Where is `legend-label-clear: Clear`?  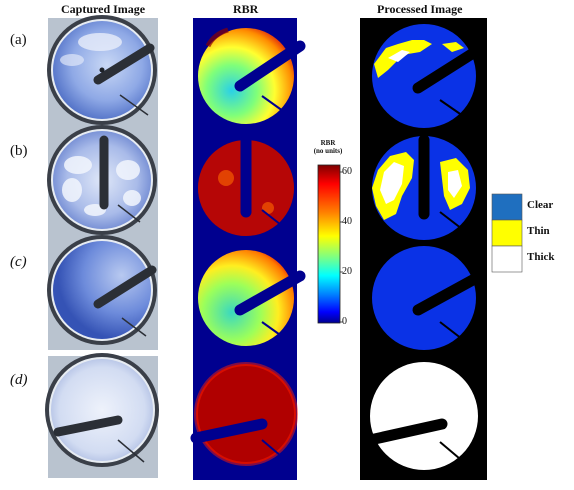
legend-label-clear: Clear is located at coordinates (540, 205).